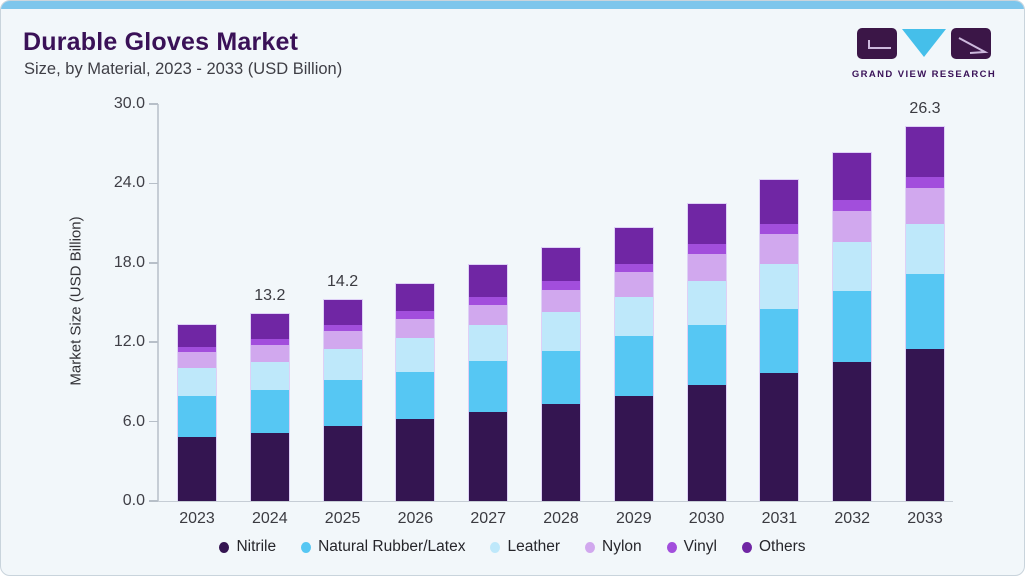 Image resolution: width=1025 pixels, height=576 pixels. What do you see at coordinates (561, 518) in the screenshot?
I see `x-tick-label: 2028` at bounding box center [561, 518].